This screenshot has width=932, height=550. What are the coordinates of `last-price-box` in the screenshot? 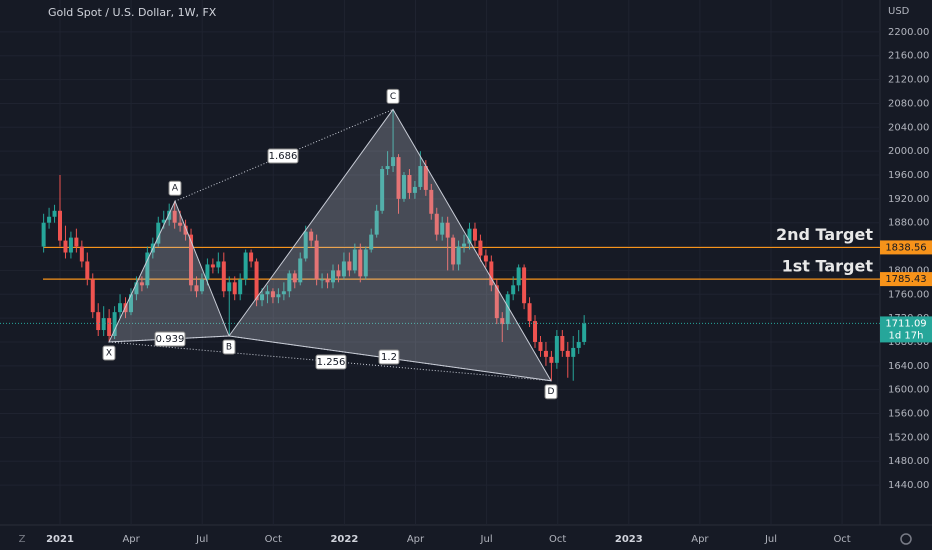 It's located at (906, 329).